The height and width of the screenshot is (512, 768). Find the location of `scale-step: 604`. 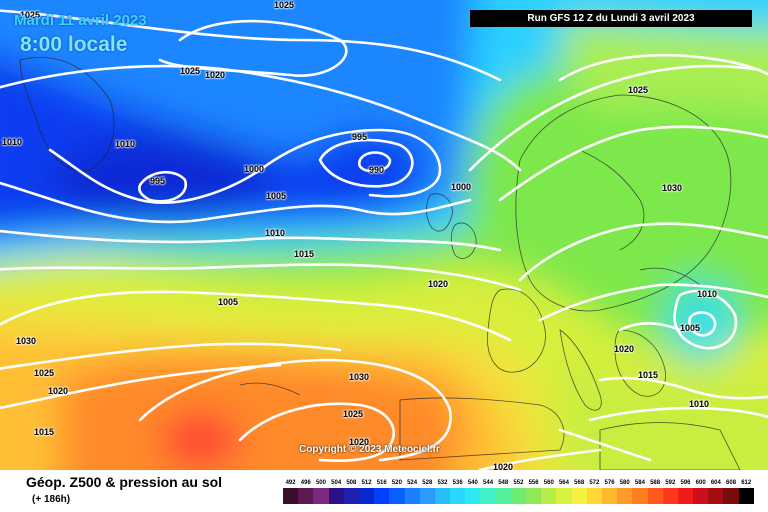

scale-step: 604 is located at coordinates (716, 491).